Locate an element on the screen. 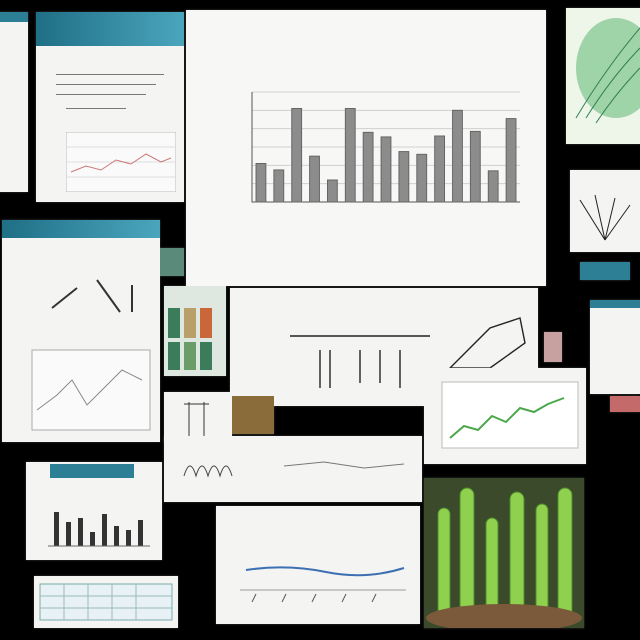 The image size is (640, 640). chart-axes is located at coordinates (385, 147).